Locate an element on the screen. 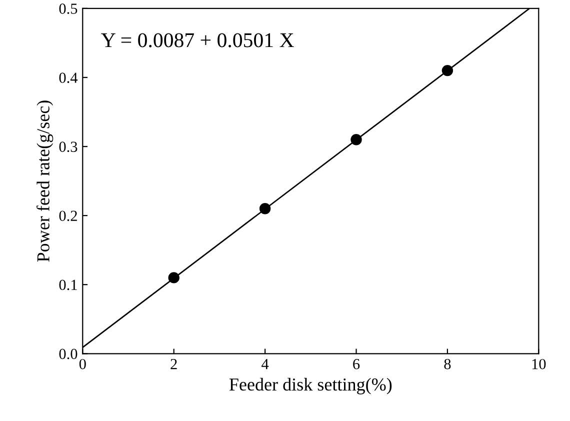 The height and width of the screenshot is (421, 570). x-axis-title: Feeder disk setting(%) is located at coordinates (310, 386).